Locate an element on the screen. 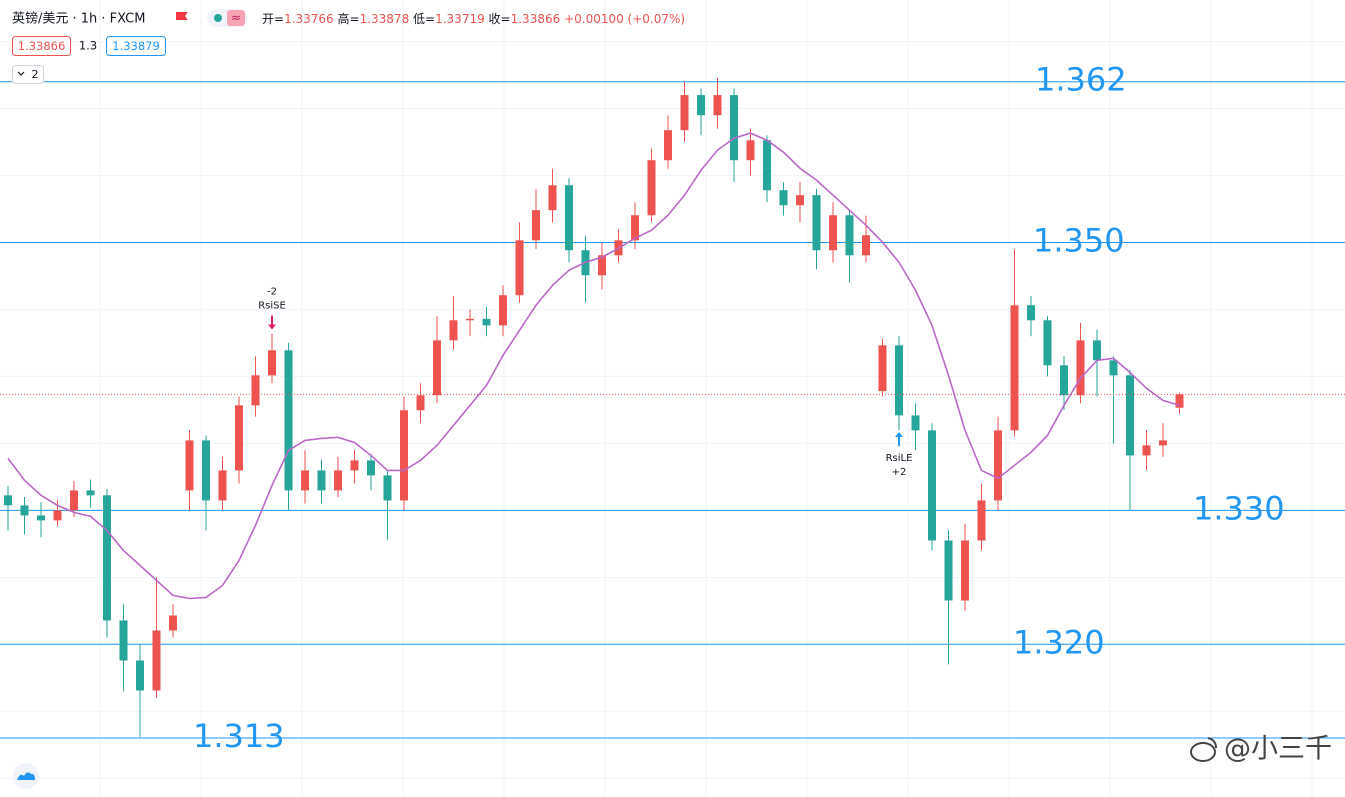  indicator-toggle is located at coordinates (28, 74).